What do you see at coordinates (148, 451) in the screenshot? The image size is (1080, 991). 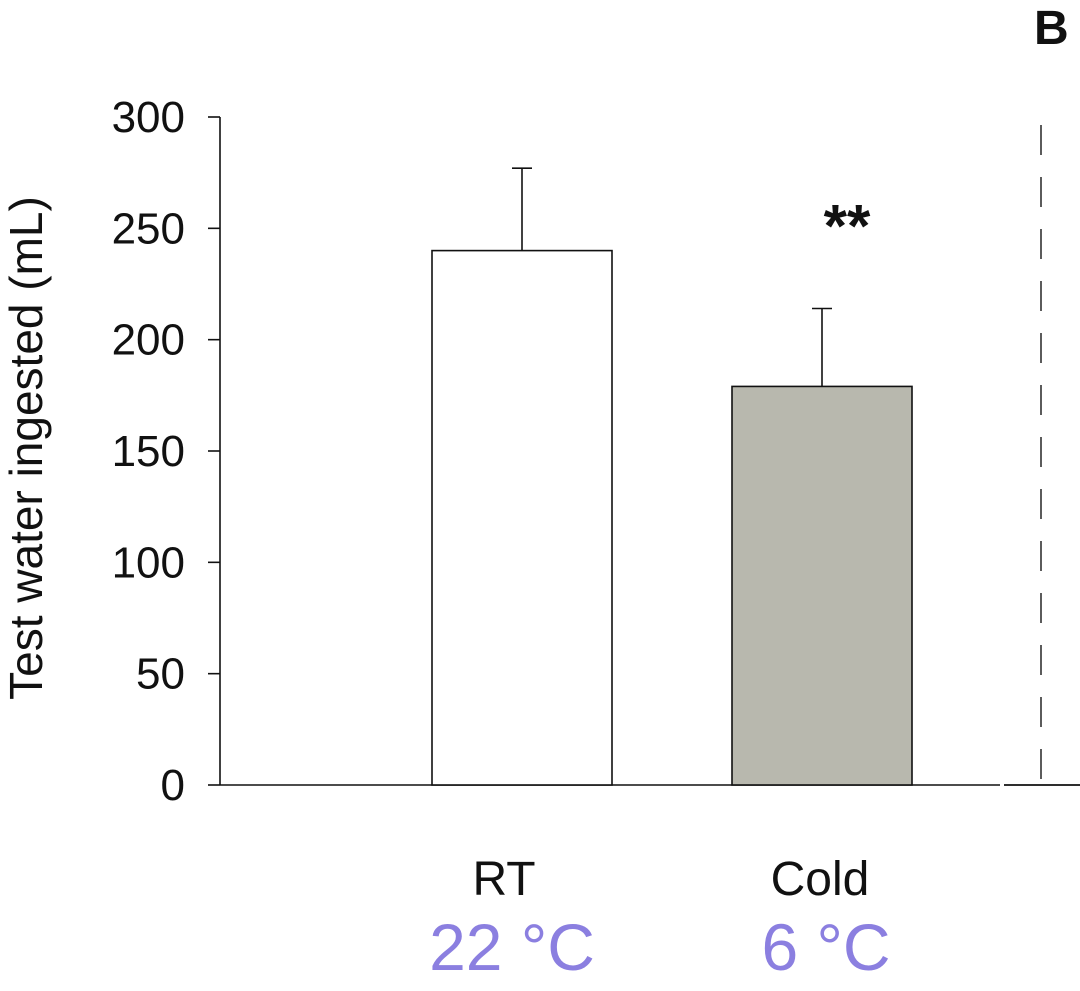 I see `y-tick-label: 150` at bounding box center [148, 451].